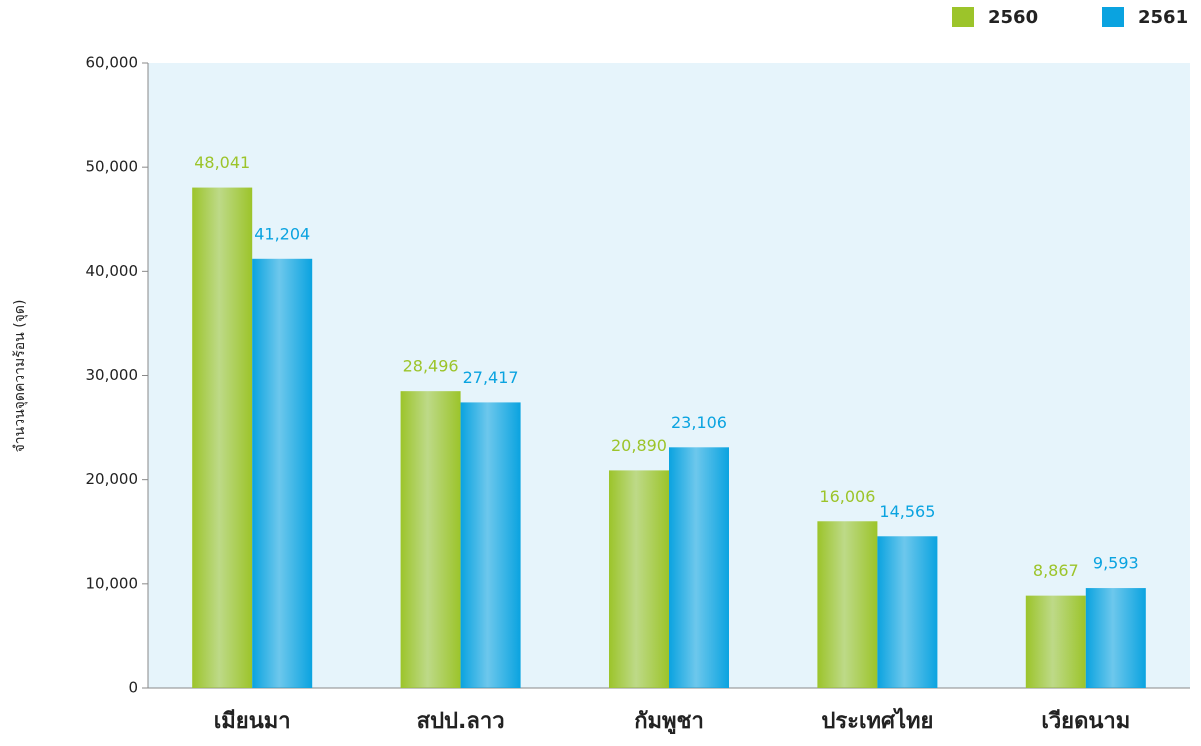 This screenshot has height=746, width=1201. I want to click on legend-label: 2561, so click(1163, 17).